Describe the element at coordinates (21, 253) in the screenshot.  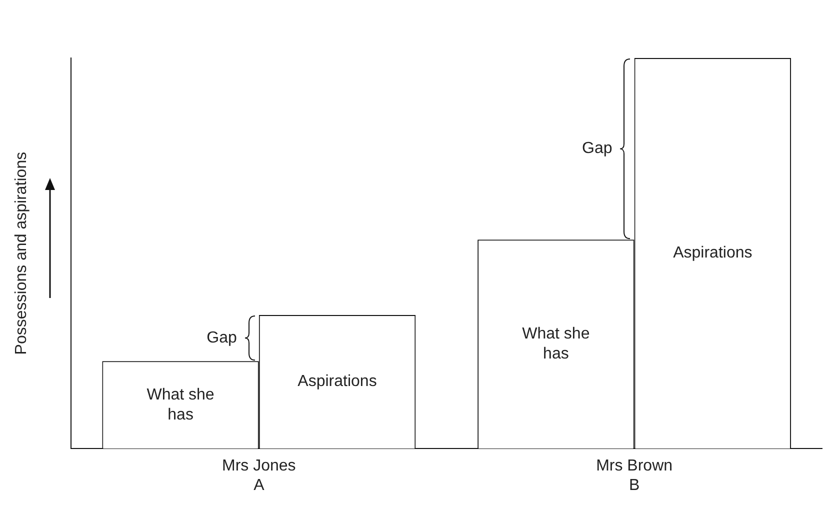
I see `y-axis-title: Possessions and aspirations` at that location.